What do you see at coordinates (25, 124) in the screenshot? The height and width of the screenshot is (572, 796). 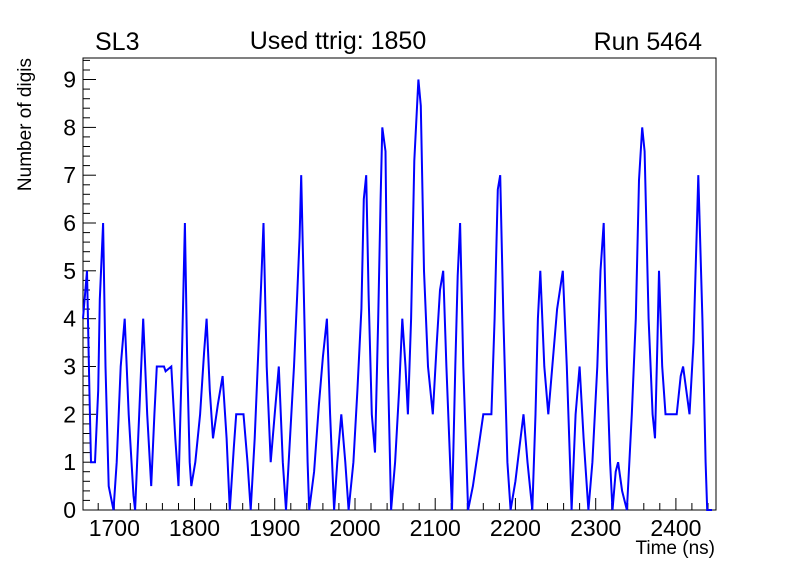 I see `y-axis-title: Number of digis` at bounding box center [25, 124].